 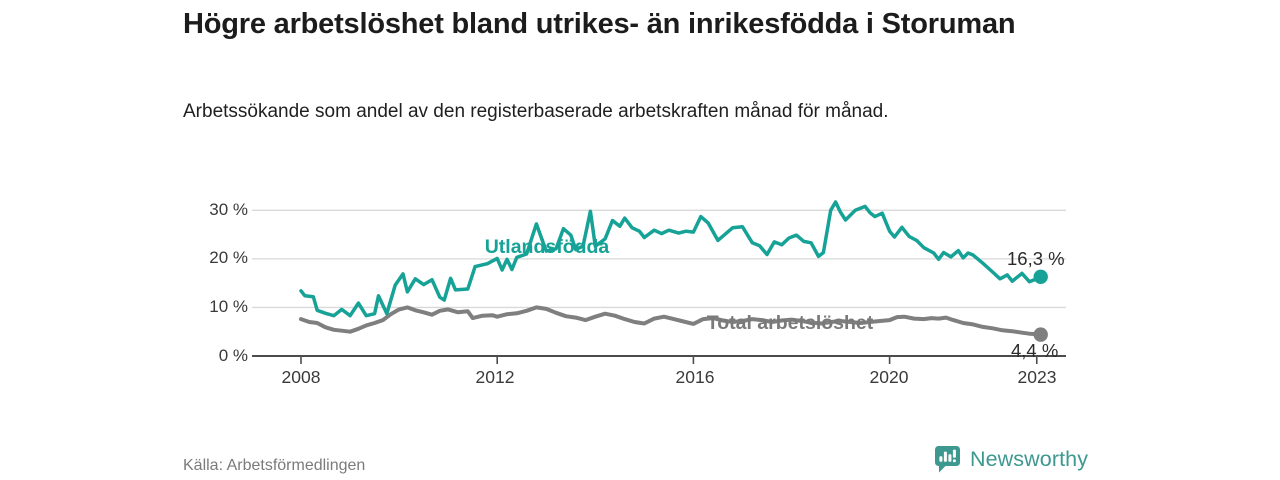 What do you see at coordinates (889, 377) in the screenshot?
I see `x-tick-label-2020: 2020` at bounding box center [889, 377].